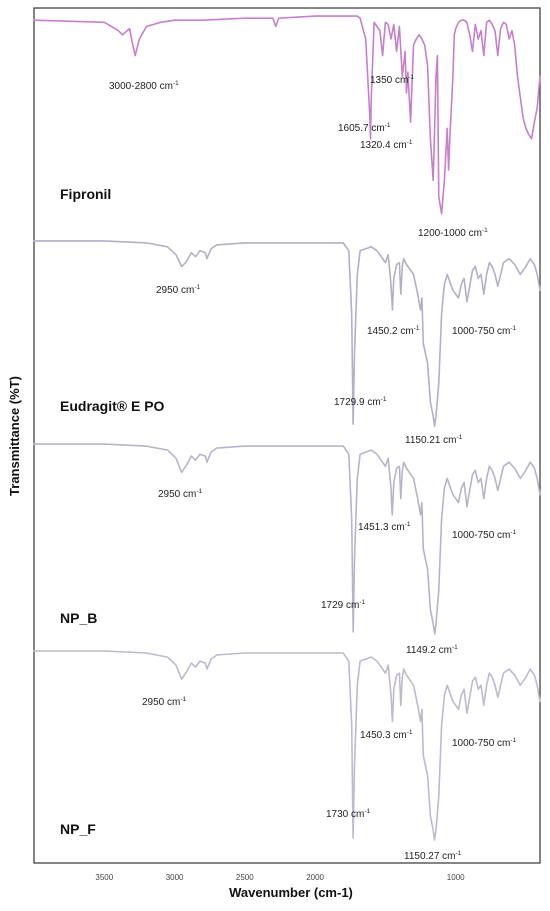 The image size is (550, 911). I want to click on series-name-fipronil: Fipronil, so click(85, 194).